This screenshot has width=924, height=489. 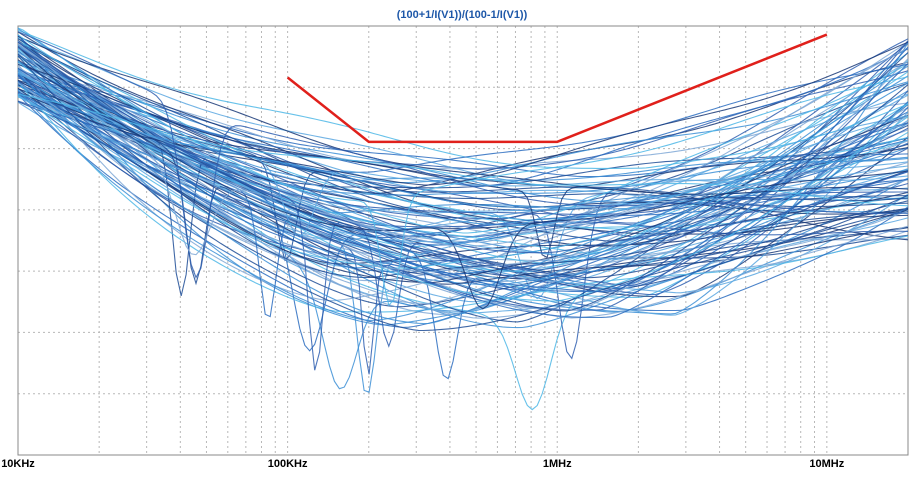 I want to click on x-tick-label: 1MHz, so click(x=557, y=464).